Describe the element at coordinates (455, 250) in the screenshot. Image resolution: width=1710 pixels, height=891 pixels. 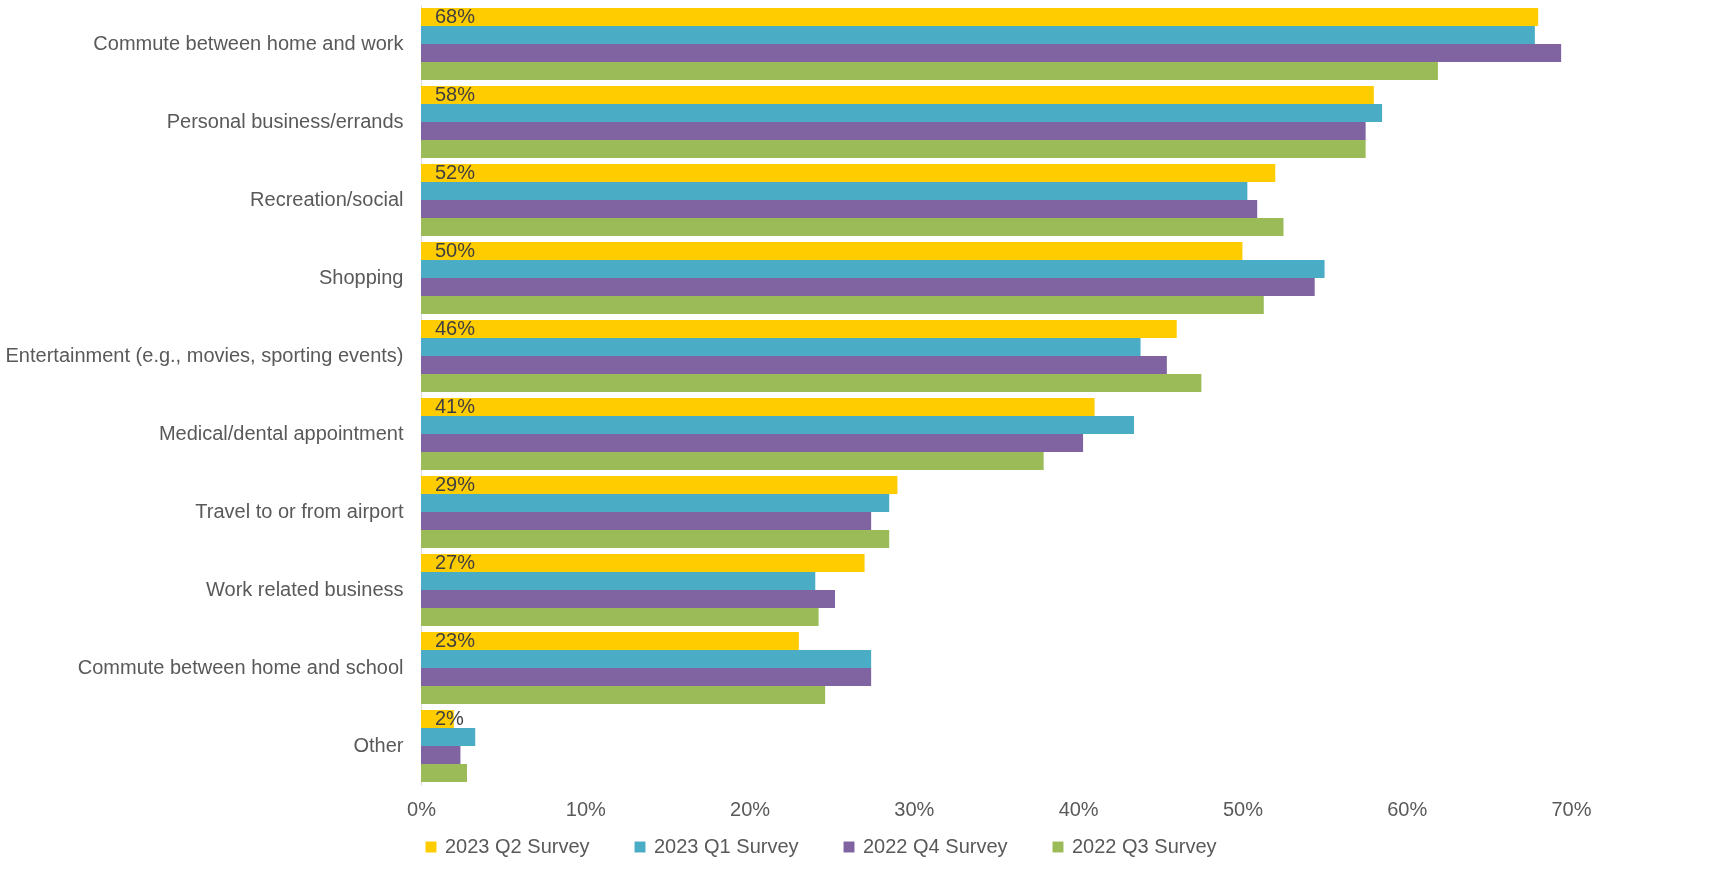
I see `data-label: 50%` at that location.